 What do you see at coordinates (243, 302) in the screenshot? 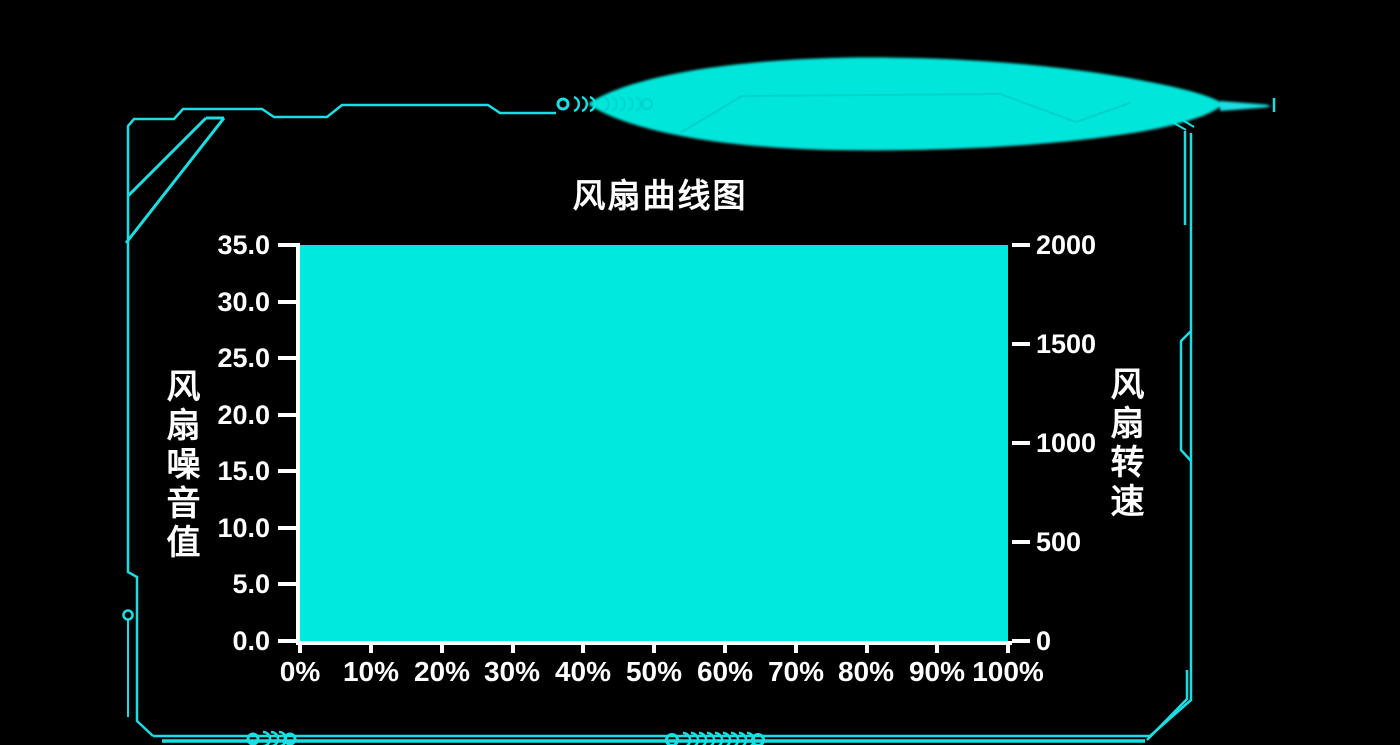
I see `y-left-tick-label: 30.0` at bounding box center [243, 302].